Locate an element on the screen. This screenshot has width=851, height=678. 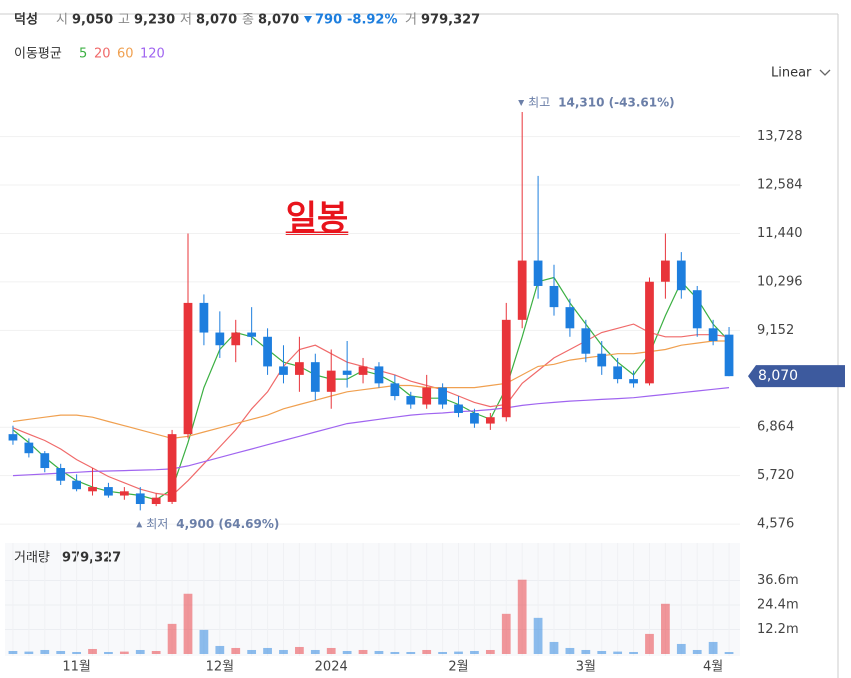
volume-tick-label: 12.2m is located at coordinates (778, 629).